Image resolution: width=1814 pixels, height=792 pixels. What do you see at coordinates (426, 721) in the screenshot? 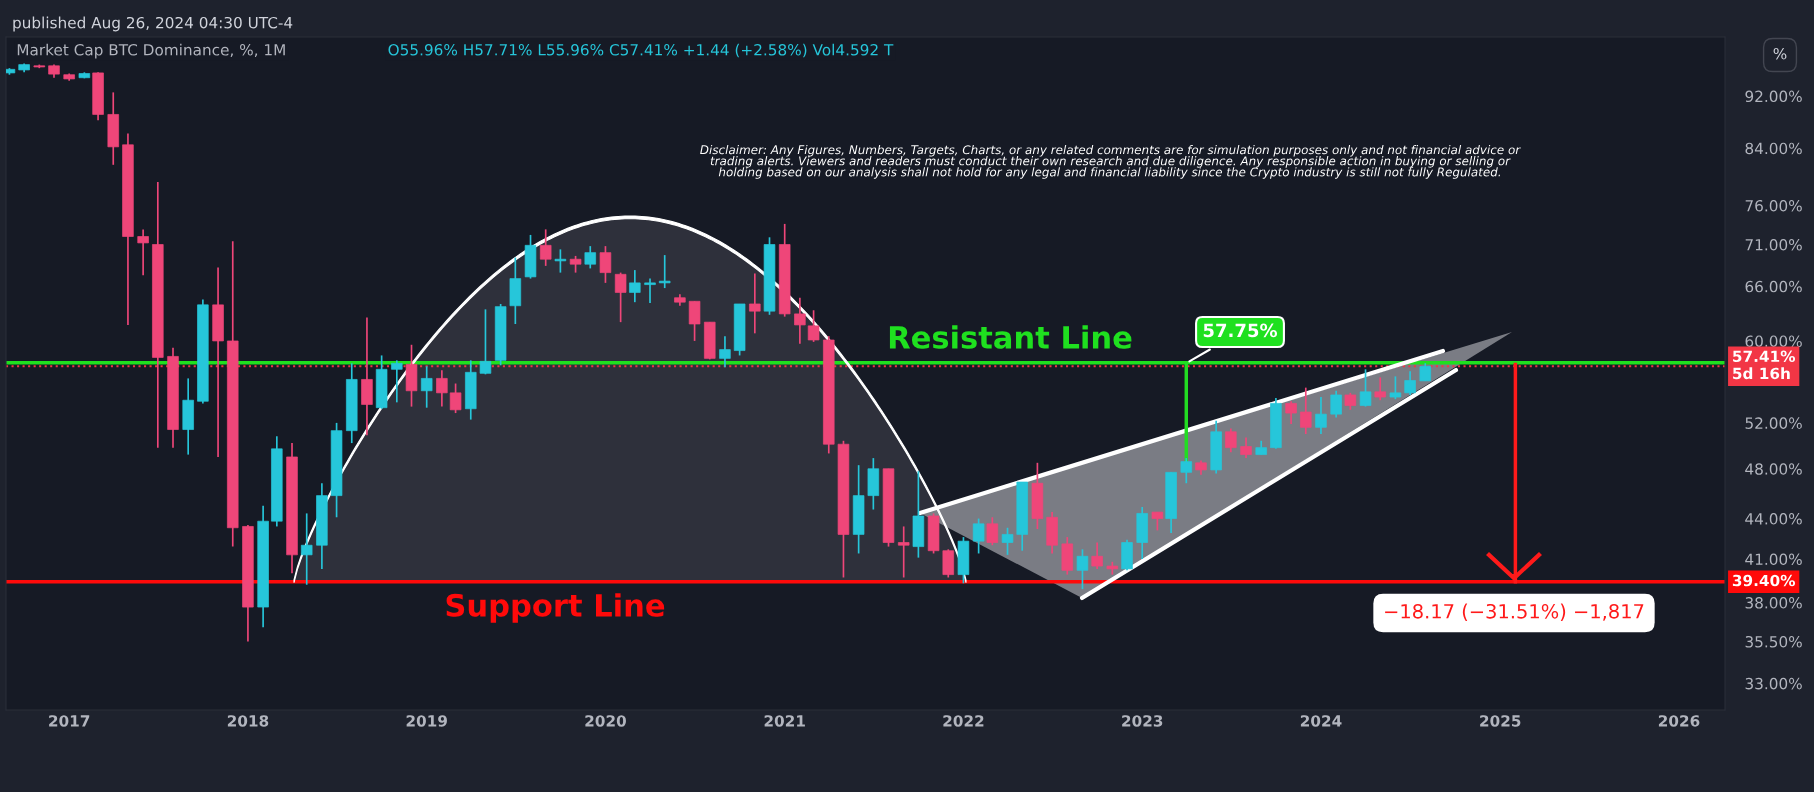
I see `x-tick-label: 2019` at bounding box center [426, 721].